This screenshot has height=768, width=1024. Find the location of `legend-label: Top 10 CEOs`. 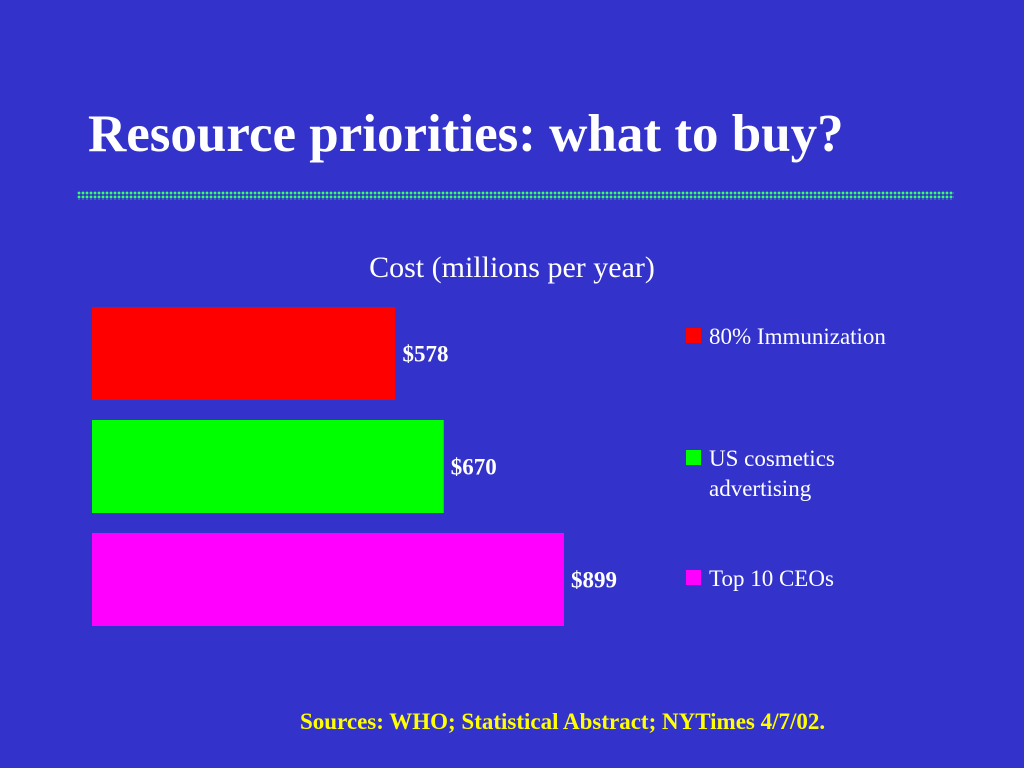

legend-label: Top 10 CEOs is located at coordinates (771, 578).